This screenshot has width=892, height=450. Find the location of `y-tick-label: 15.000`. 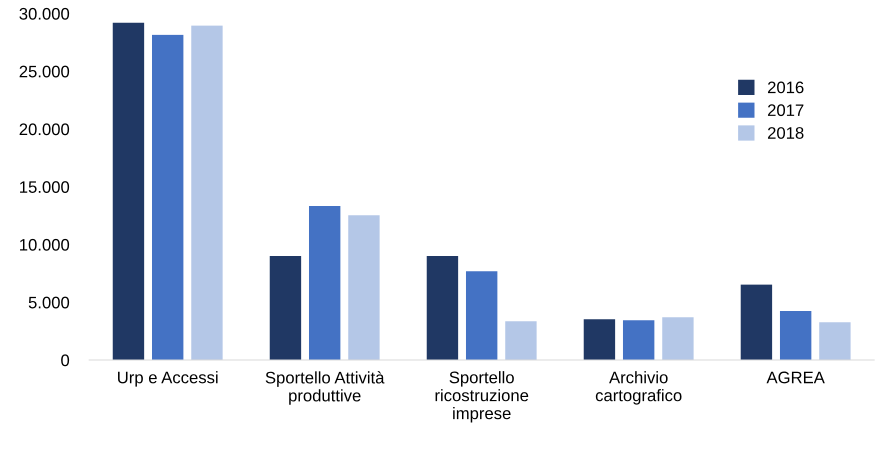

y-tick-label: 15.000 is located at coordinates (45, 187).